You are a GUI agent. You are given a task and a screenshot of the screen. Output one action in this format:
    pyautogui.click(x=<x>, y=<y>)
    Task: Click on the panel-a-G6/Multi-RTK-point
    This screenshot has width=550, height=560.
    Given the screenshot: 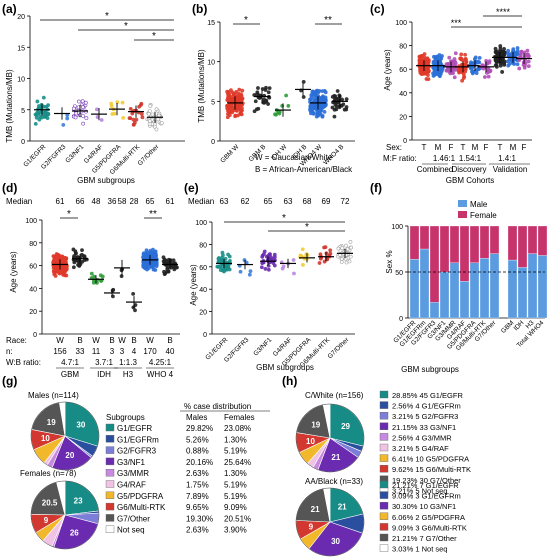 What is the action you would take?
    pyautogui.click(x=139, y=106)
    